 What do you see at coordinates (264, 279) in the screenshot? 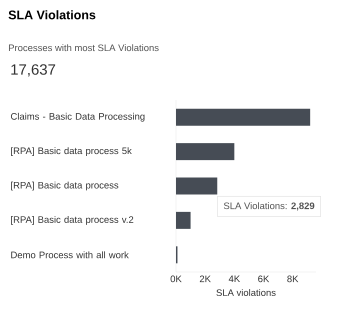
I see `x-tick-label: 6K` at bounding box center [264, 279].